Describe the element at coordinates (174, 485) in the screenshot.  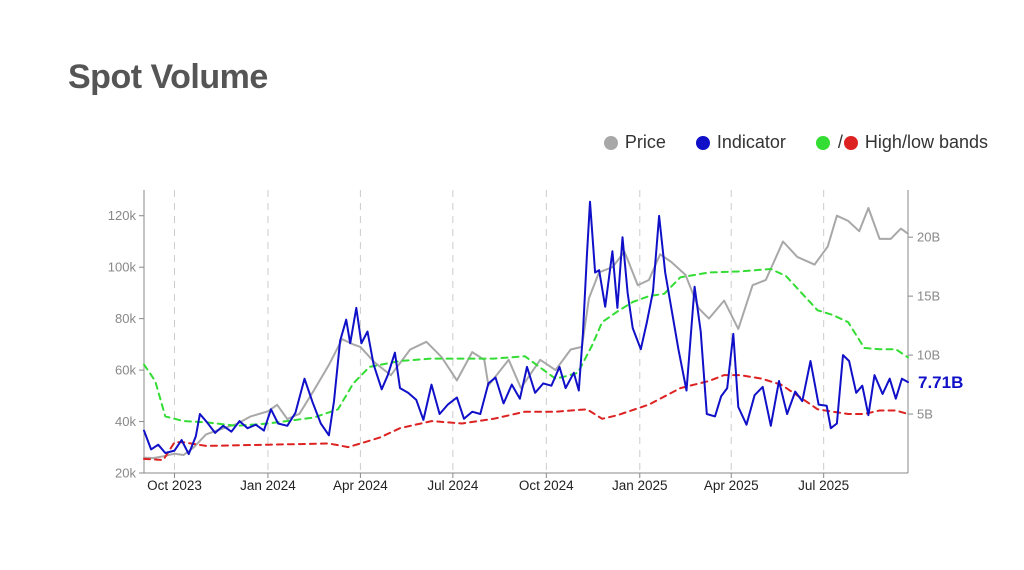
I see `x-tick-label: Oct 2023` at that location.